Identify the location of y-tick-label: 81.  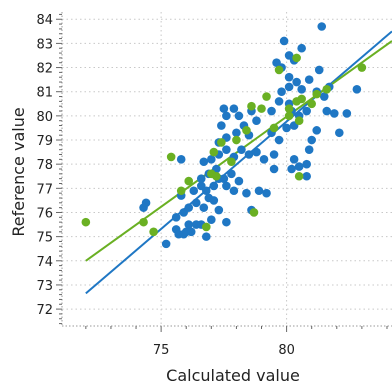
(44, 93).